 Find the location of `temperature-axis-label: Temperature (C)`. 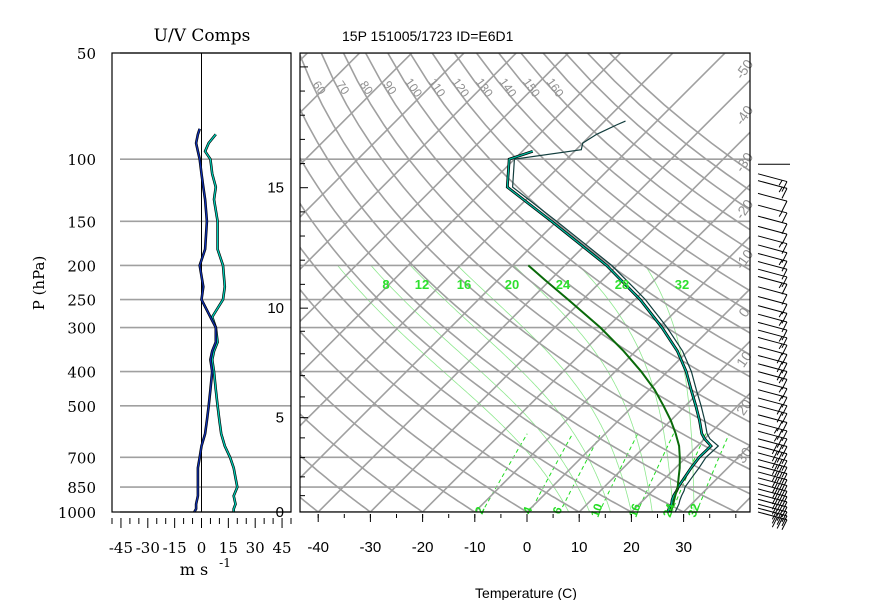

temperature-axis-label: Temperature (C) is located at coordinates (526, 592).